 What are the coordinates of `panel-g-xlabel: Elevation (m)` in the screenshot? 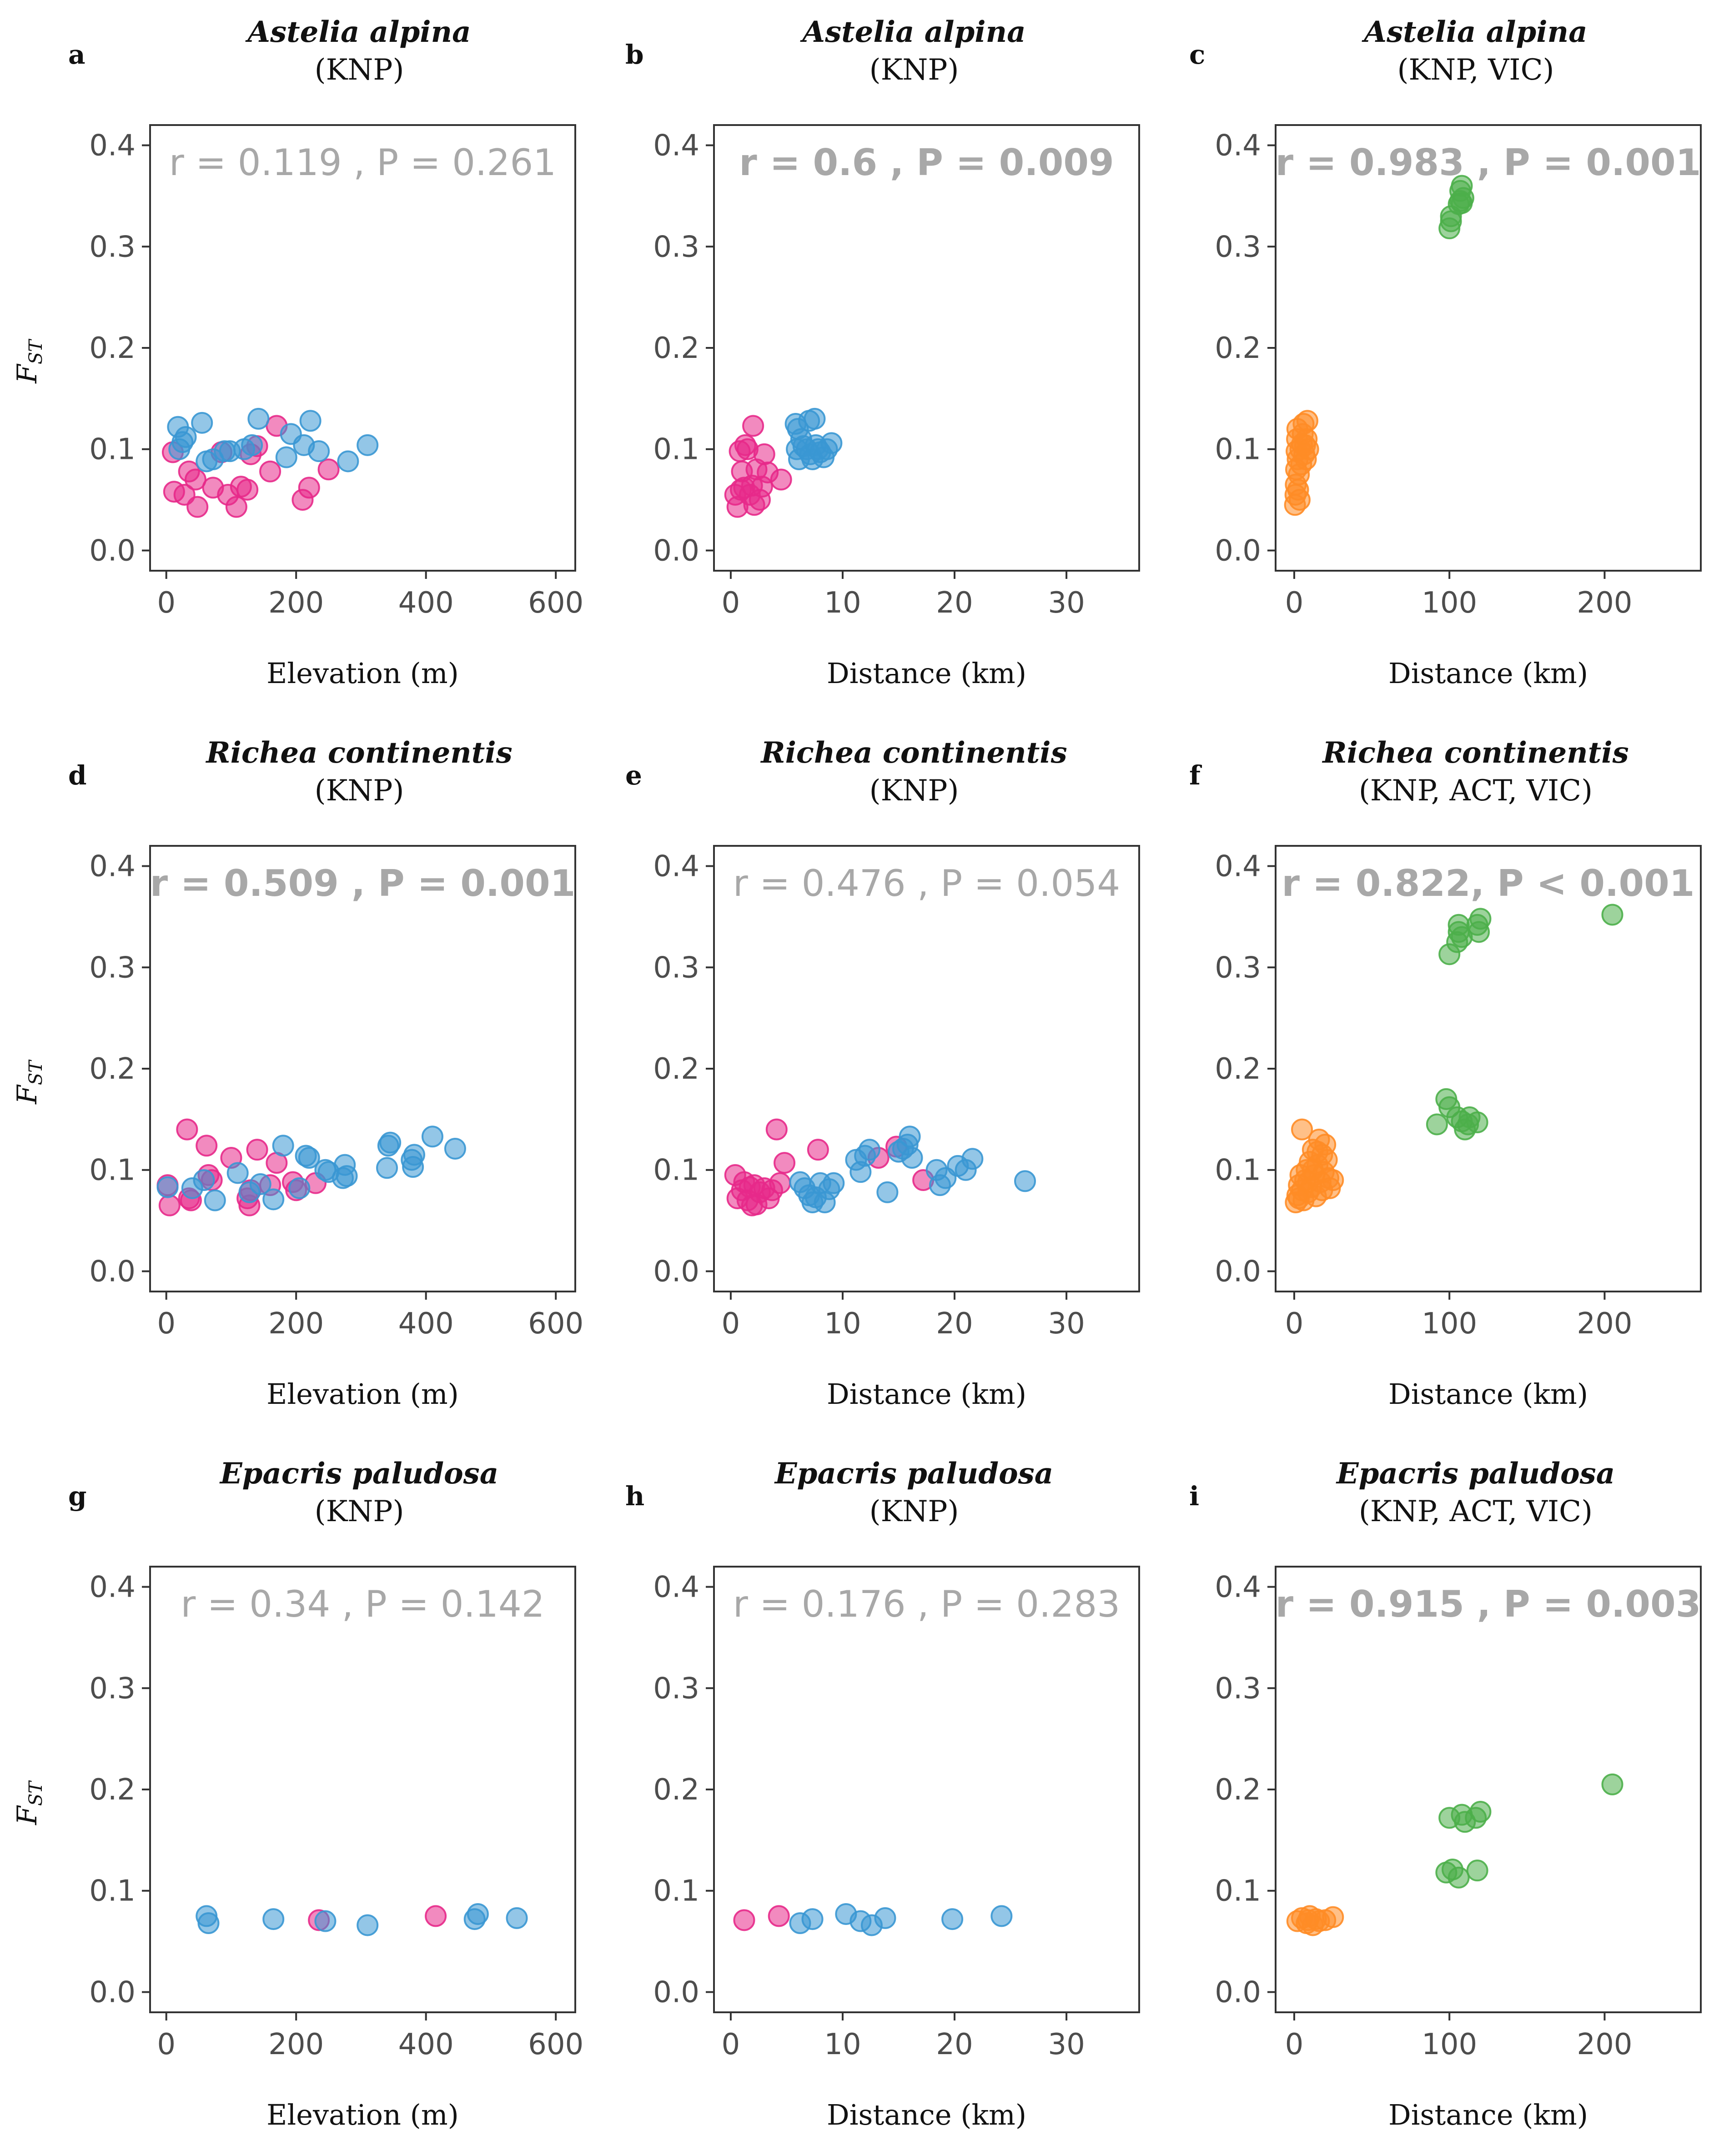 It's located at (362, 2114).